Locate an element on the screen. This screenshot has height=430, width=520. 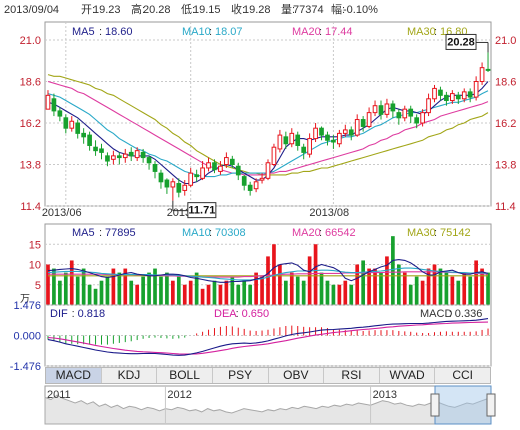
time-axis-label: 2013/06 is located at coordinates (62, 213).